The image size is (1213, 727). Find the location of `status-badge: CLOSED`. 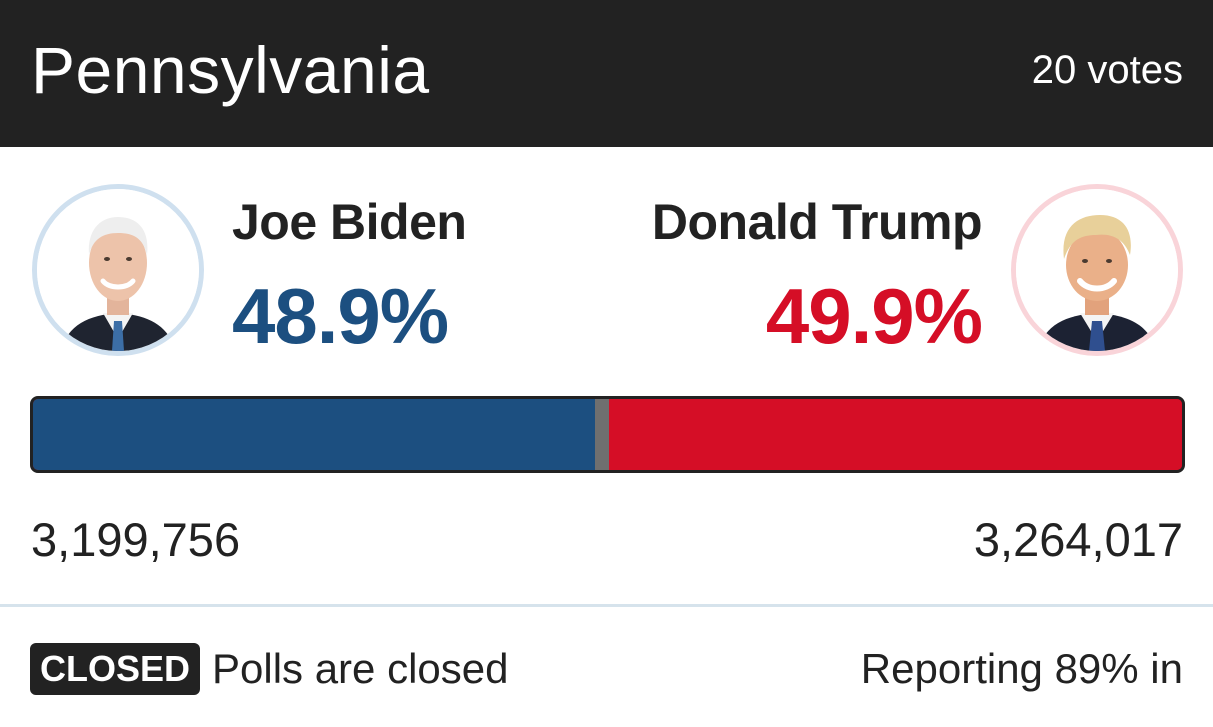

status-badge: CLOSED is located at coordinates (115, 669).